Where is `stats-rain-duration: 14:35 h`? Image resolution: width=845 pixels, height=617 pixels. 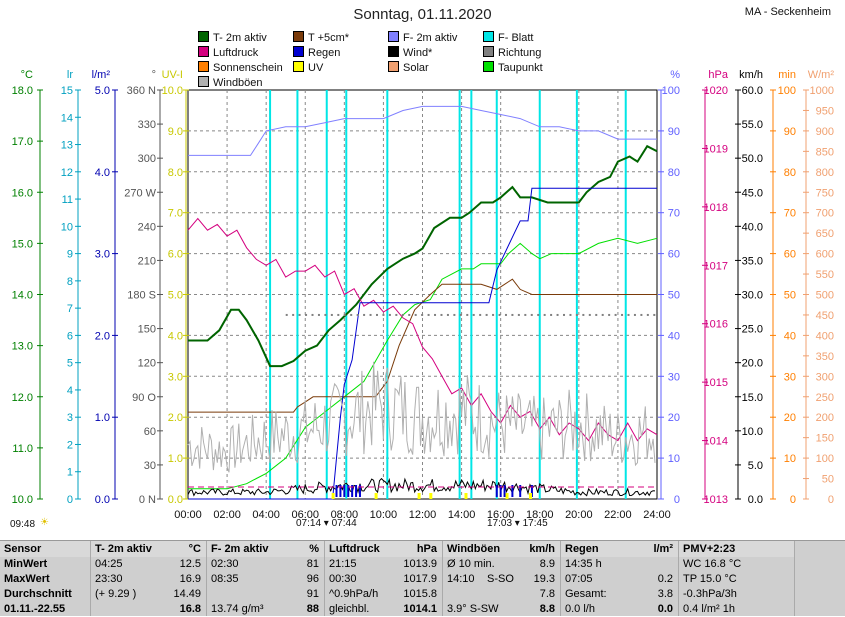
stats-rain-duration: 14:35 h is located at coordinates (583, 564).